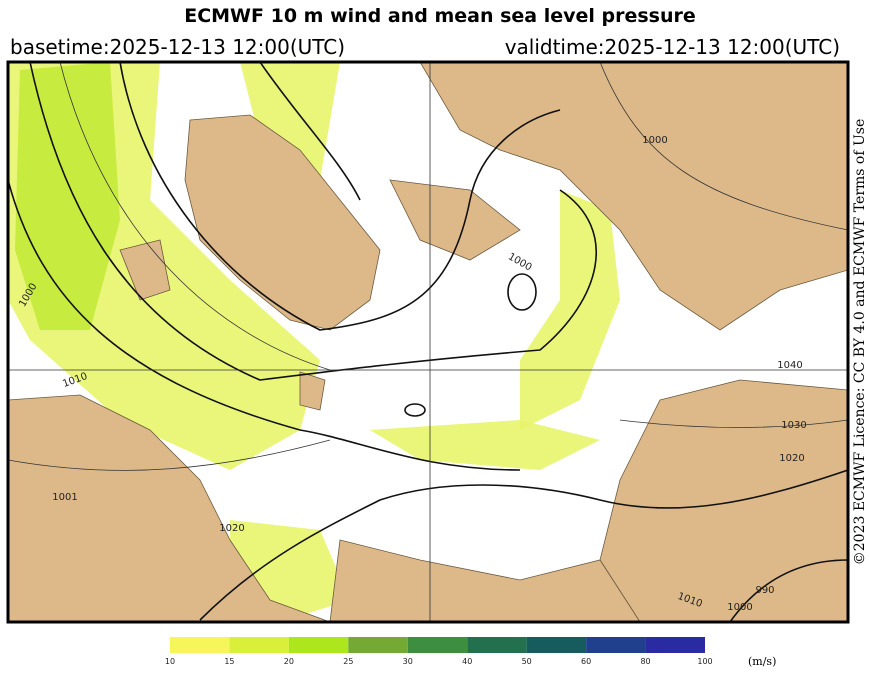  I want to click on colorbar: 10 15 20 25 30 40 50 60 80 100, so click(439, 651).